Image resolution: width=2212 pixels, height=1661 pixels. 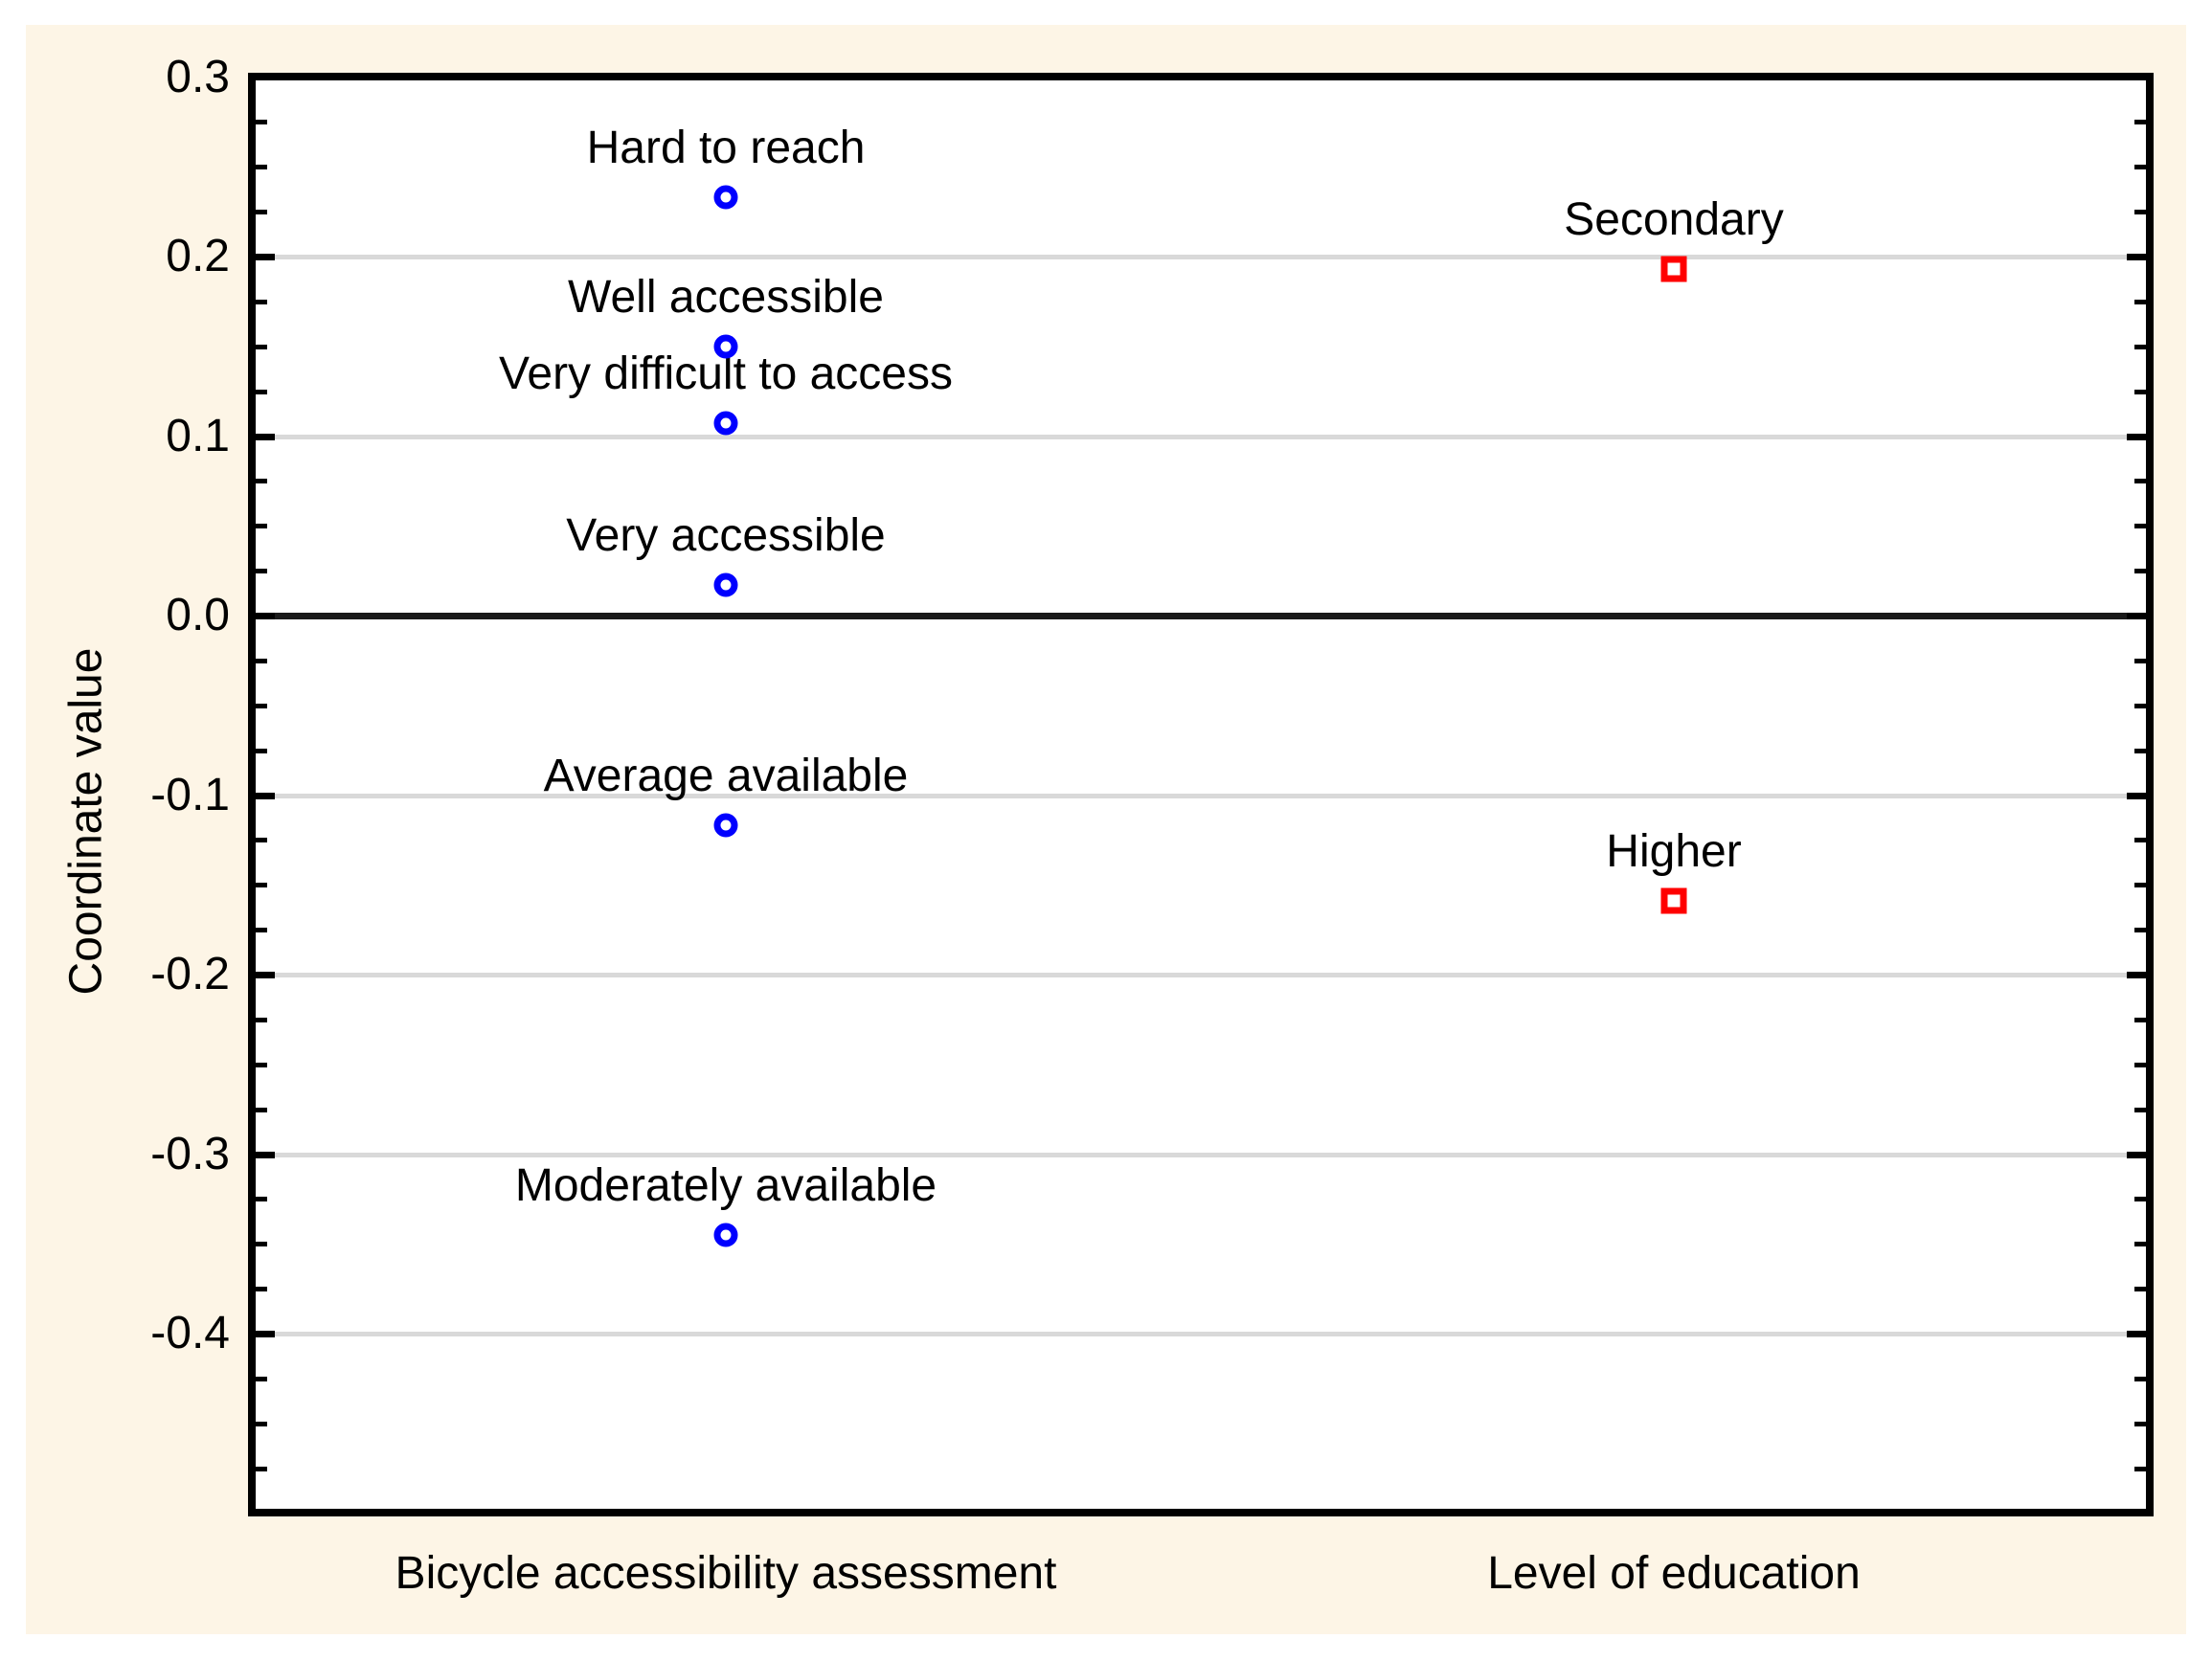 What do you see at coordinates (726, 776) in the screenshot?
I see `data-point-label: Average available` at bounding box center [726, 776].